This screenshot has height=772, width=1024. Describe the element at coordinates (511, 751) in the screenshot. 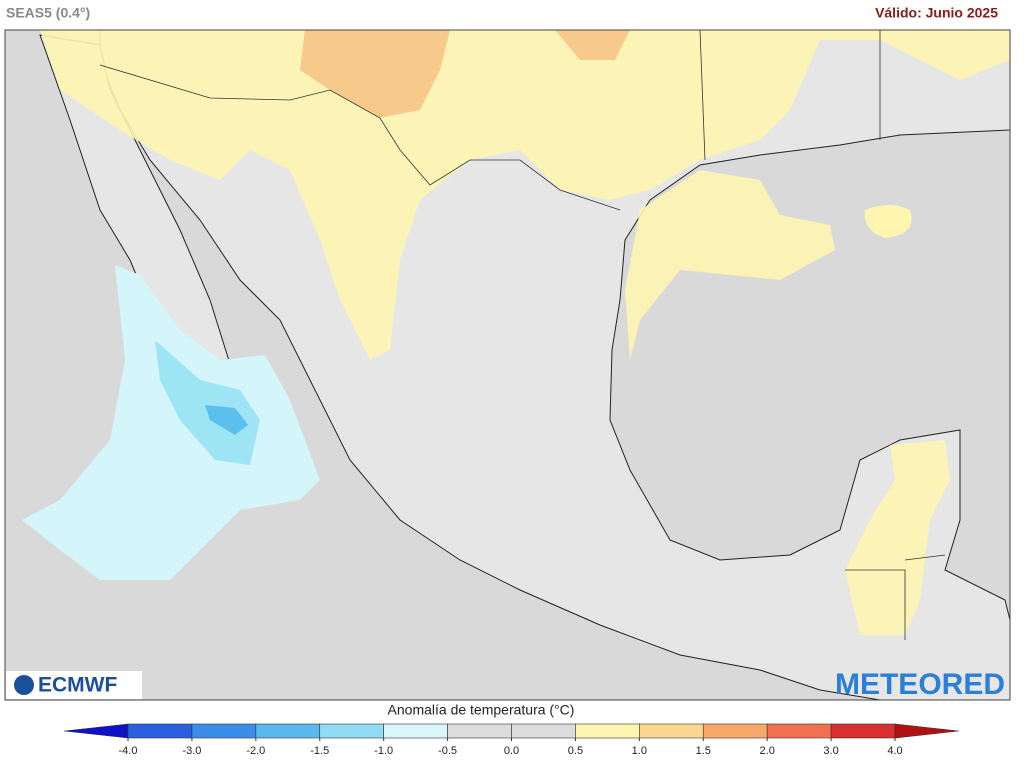

I see `colorbar-tick-label: 0.0` at that location.